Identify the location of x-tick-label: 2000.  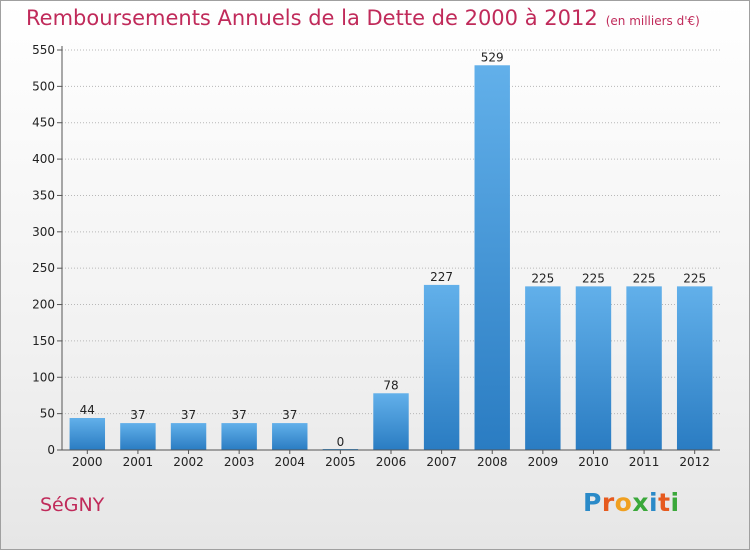
(87, 462).